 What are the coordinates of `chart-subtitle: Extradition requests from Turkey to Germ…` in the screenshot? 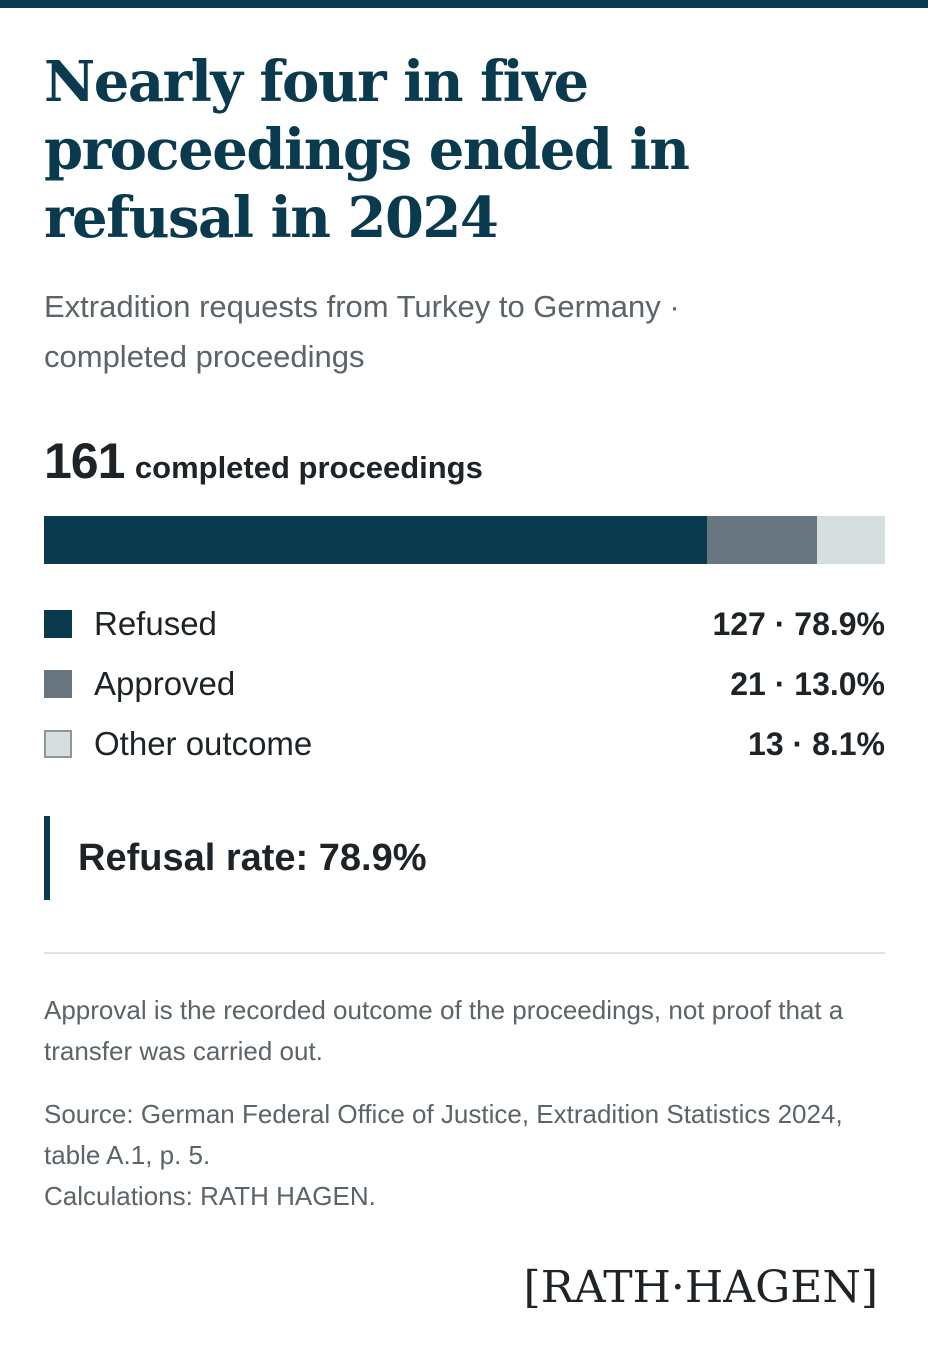 It's located at (424, 332).